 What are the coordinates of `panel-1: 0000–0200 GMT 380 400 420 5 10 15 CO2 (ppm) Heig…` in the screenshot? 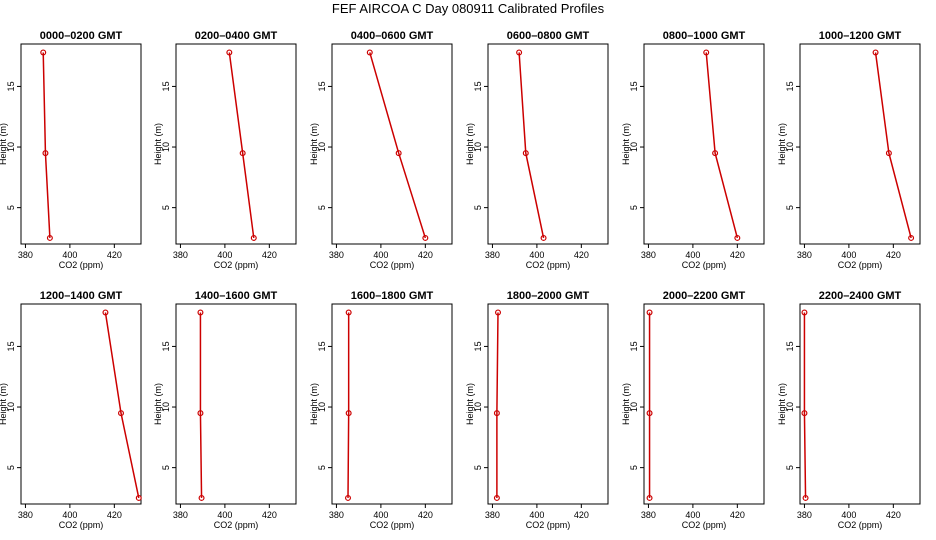 It's located at (71, 150).